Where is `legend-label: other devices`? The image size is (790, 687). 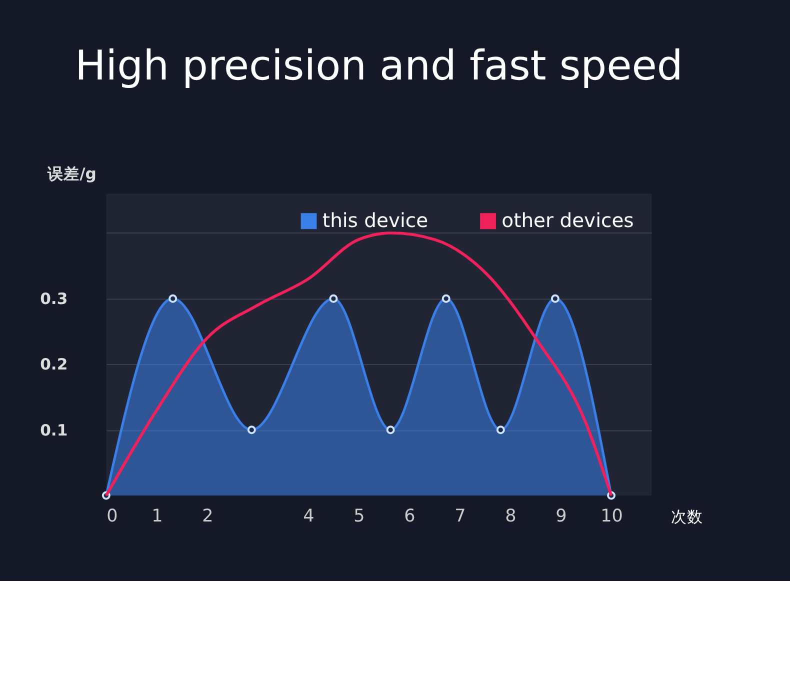
legend-label: other devices is located at coordinates (568, 220).